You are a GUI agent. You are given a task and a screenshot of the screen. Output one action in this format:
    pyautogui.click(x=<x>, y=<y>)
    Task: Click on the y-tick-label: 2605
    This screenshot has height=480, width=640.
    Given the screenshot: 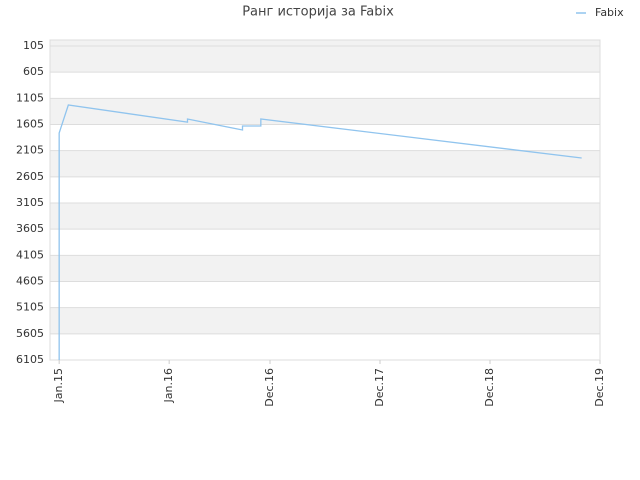 What is the action you would take?
    pyautogui.click(x=30, y=176)
    